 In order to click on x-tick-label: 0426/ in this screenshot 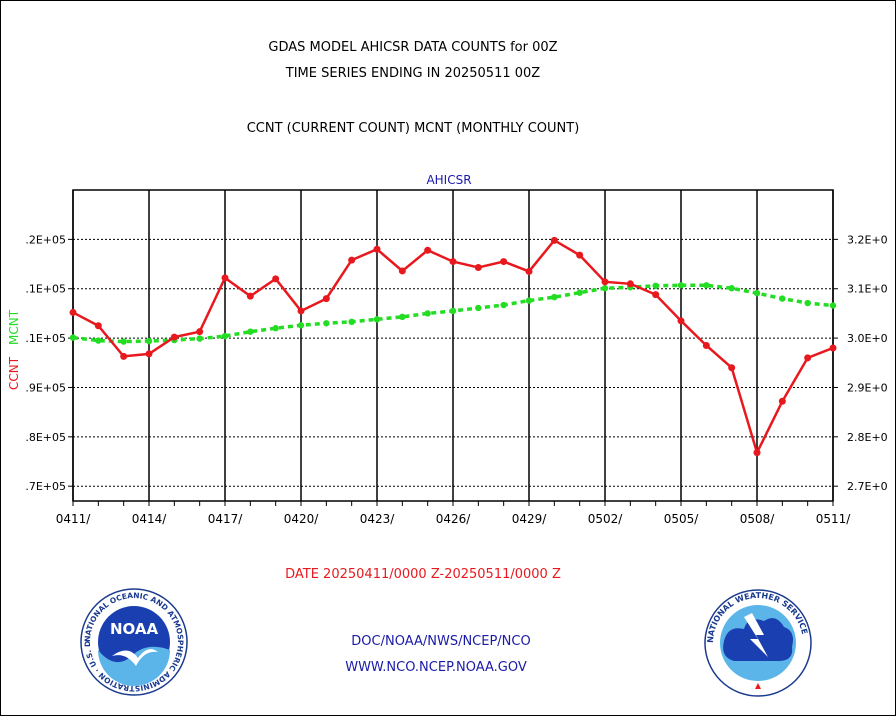, I will do `click(454, 519)`.